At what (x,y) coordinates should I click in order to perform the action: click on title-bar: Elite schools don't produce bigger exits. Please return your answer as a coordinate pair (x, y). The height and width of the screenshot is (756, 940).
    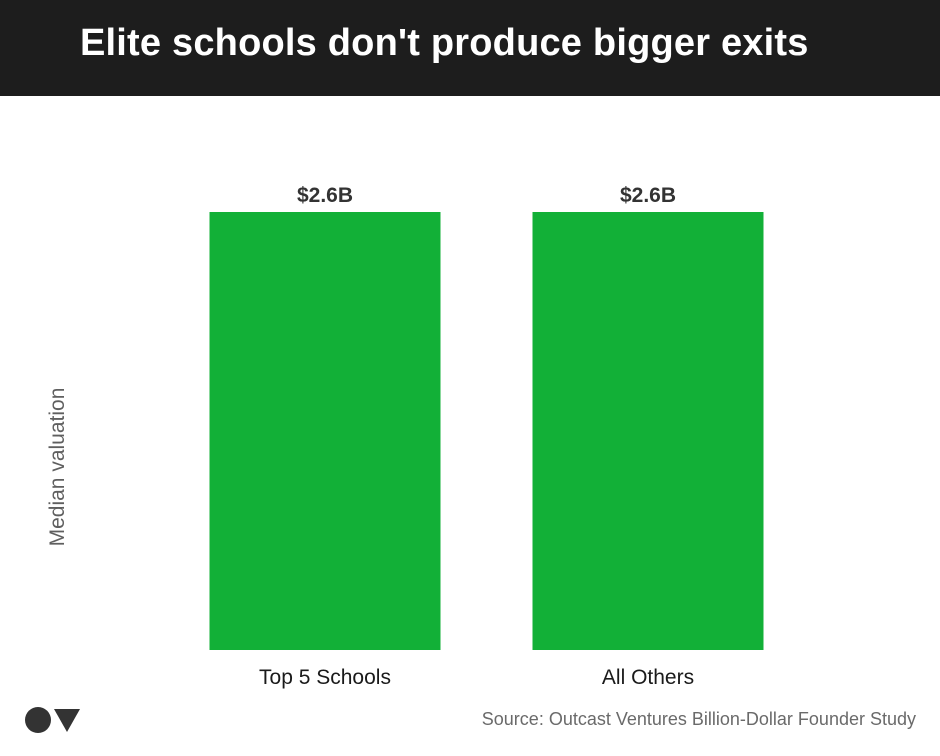
    Looking at the image, I should click on (470, 48).